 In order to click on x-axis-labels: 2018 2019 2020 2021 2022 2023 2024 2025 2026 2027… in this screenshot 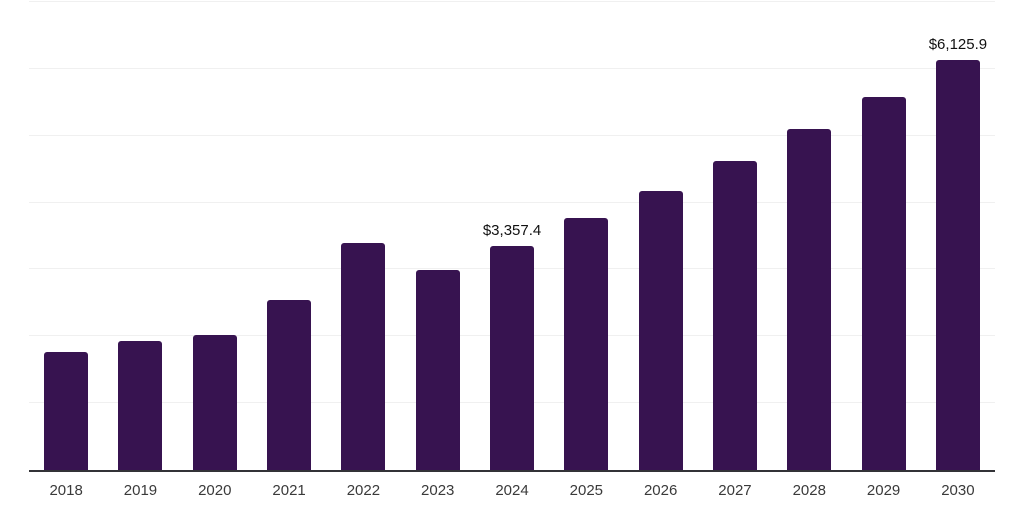, I will do `click(512, 490)`.